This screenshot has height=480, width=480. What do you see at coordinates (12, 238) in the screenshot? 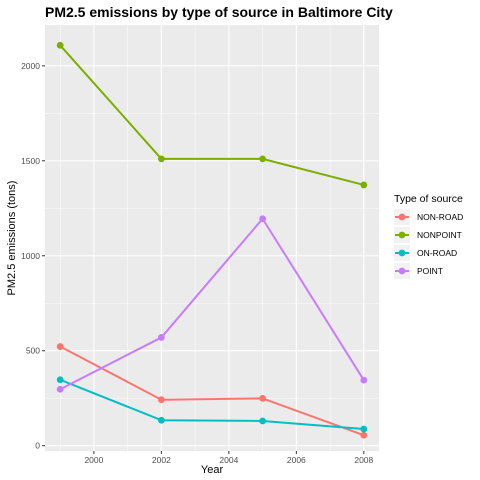
I see `y-axis-title: PM2.5 emissions (tons)` at bounding box center [12, 238].